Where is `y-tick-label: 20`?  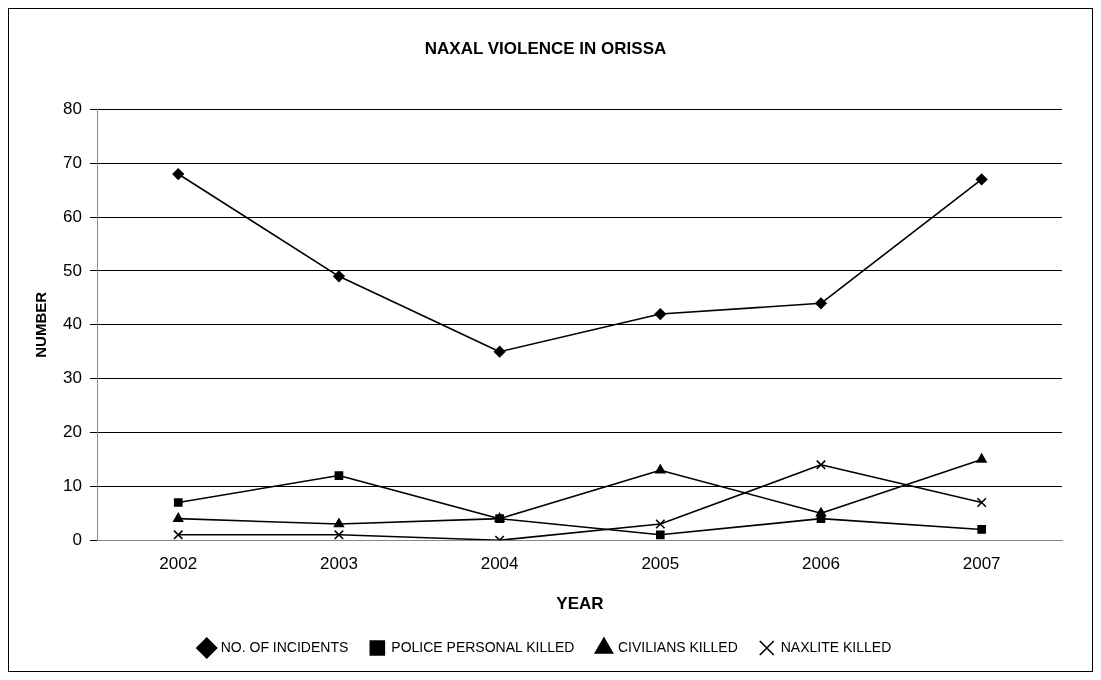
y-tick-label: 20 is located at coordinates (72, 432).